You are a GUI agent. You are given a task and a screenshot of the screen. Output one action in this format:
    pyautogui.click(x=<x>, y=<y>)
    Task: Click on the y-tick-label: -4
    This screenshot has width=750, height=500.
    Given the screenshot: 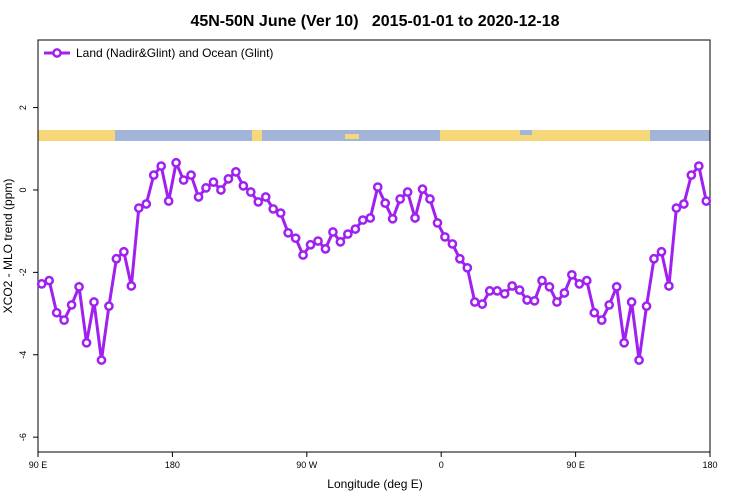 What is the action you would take?
    pyautogui.click(x=23, y=355)
    